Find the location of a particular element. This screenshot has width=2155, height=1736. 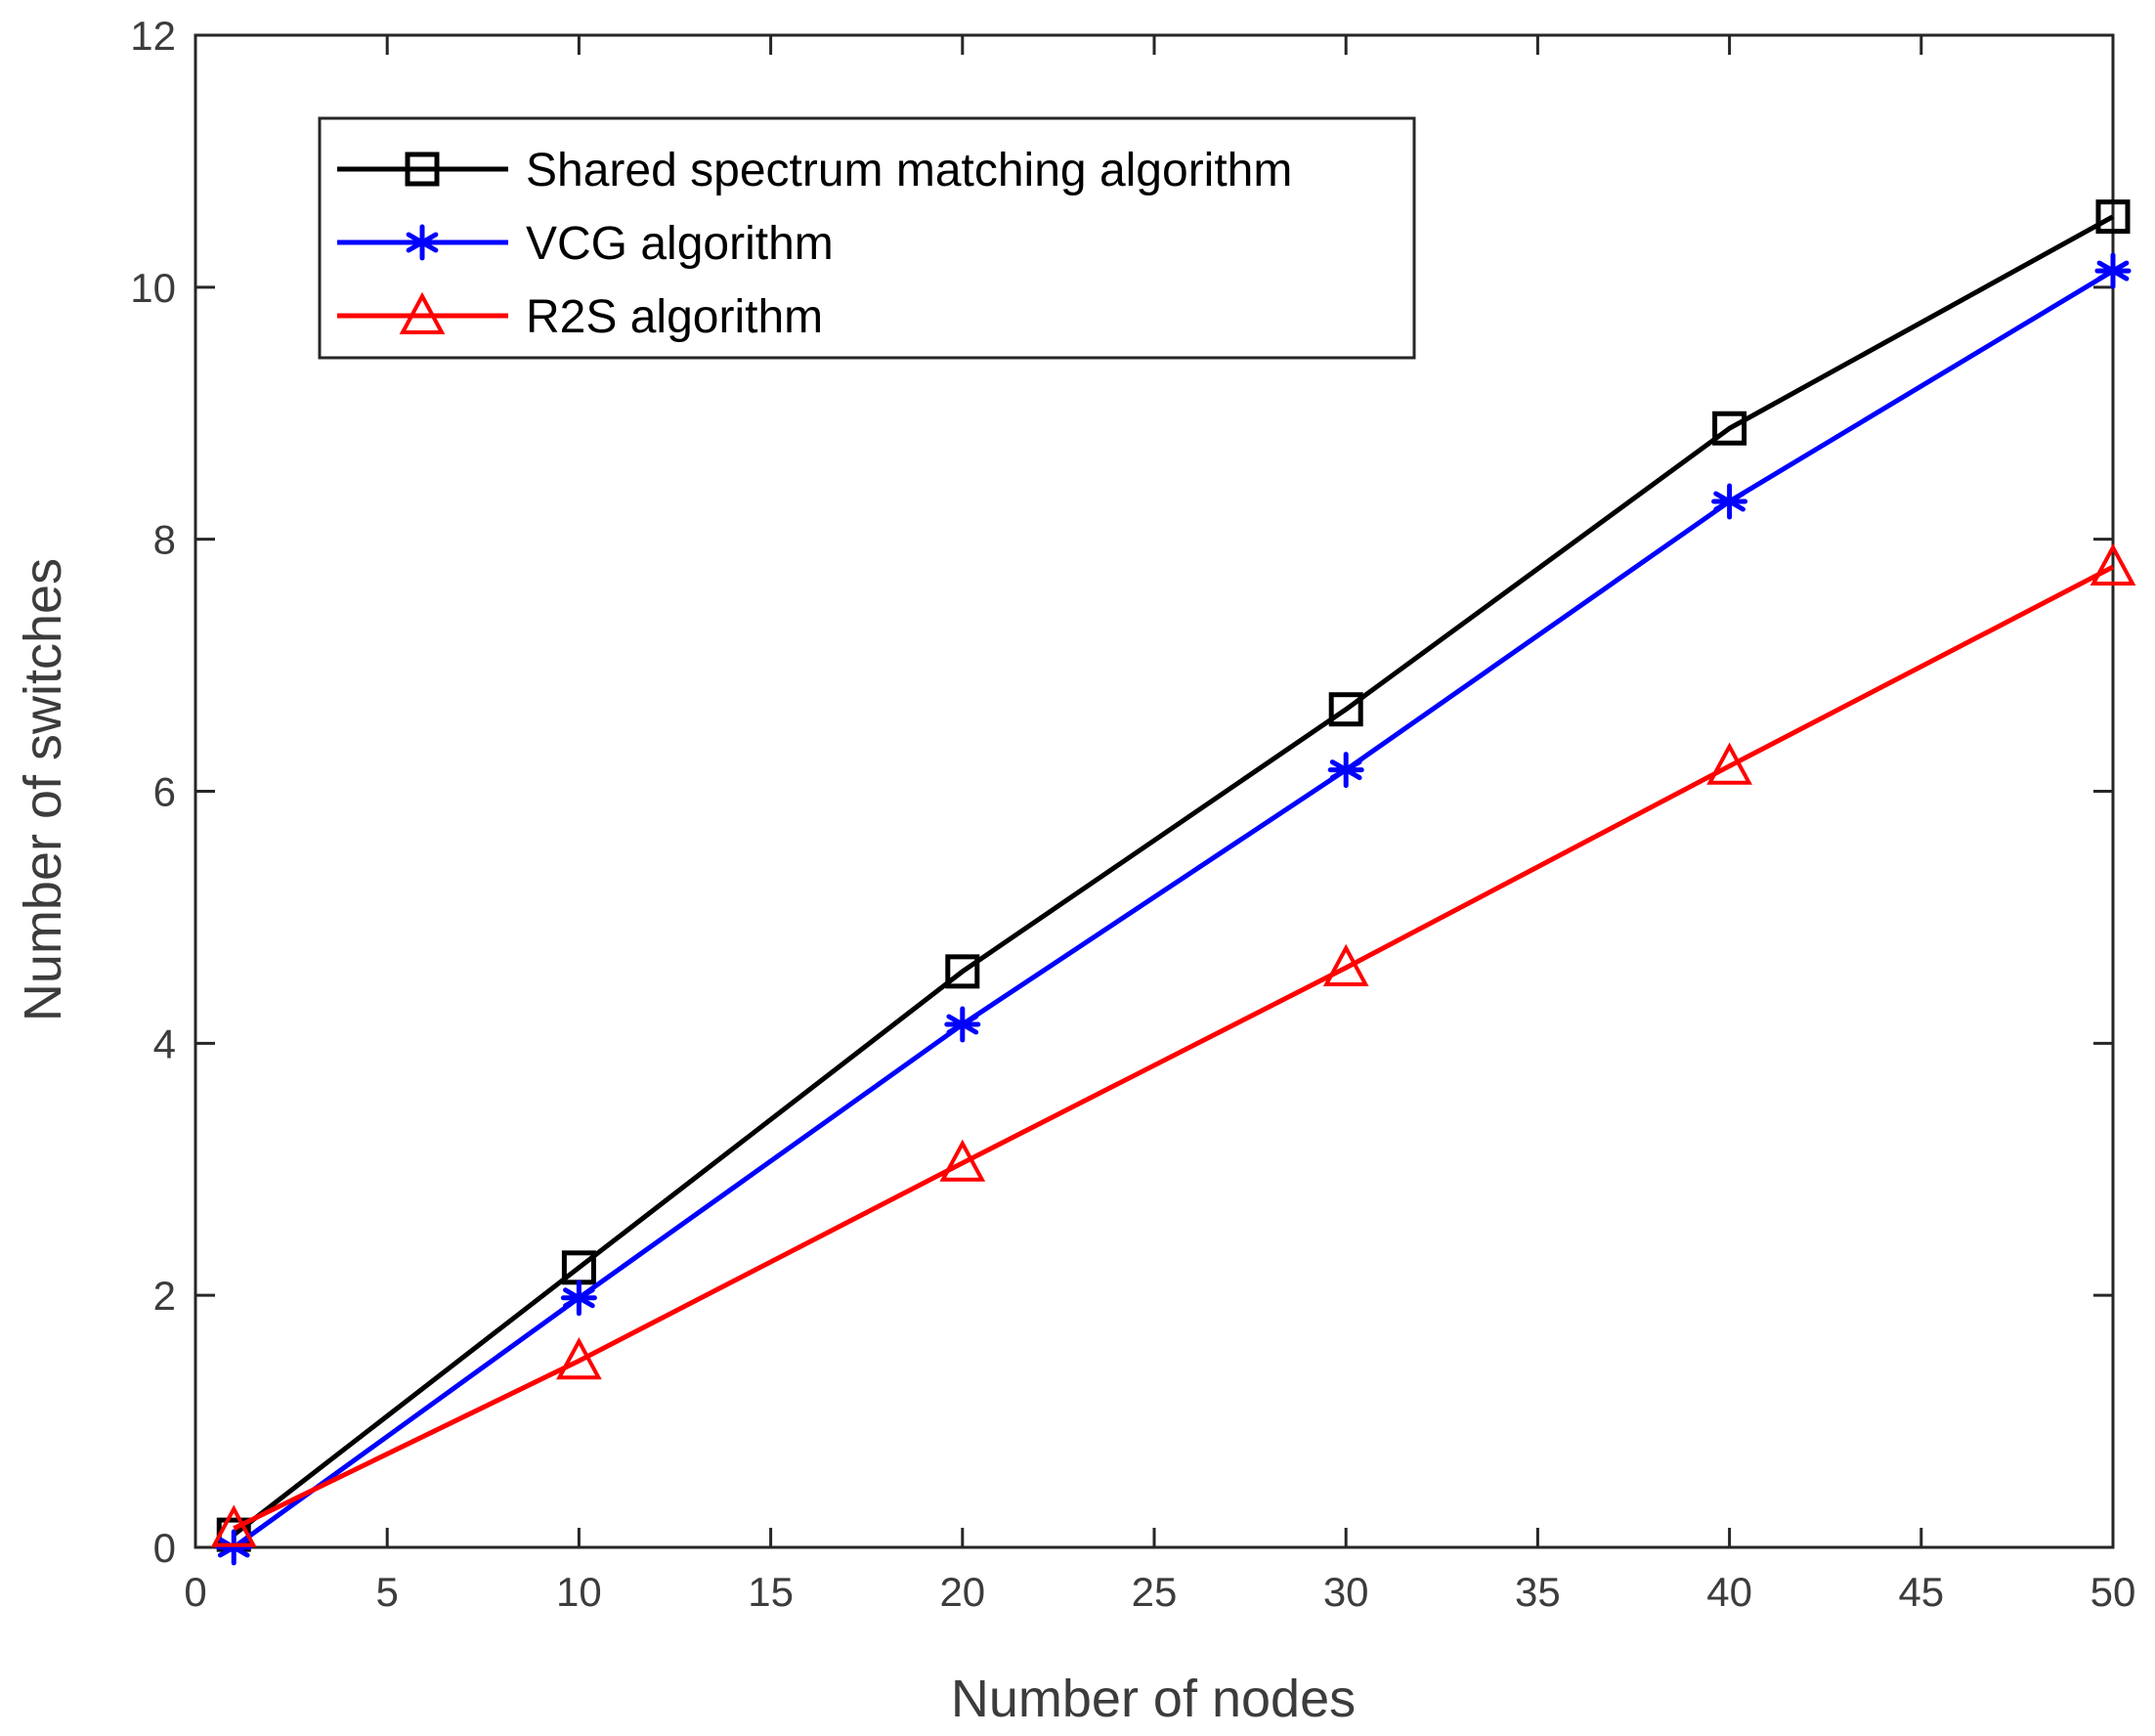

x-tick-label: 15 is located at coordinates (771, 1592).